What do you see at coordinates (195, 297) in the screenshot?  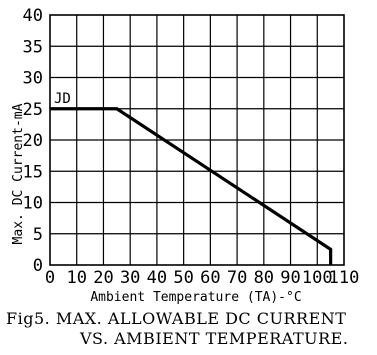 I see `x-axis-label: Ambient Temperature (TA)-°C` at bounding box center [195, 297].